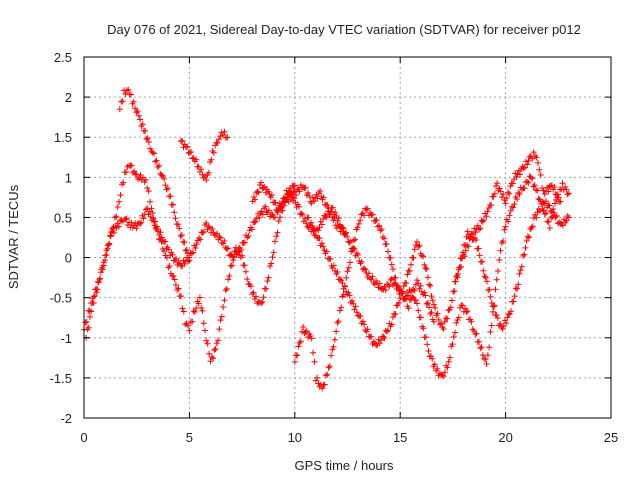  I want to click on y-tick-label: 0.5, so click(63, 217).